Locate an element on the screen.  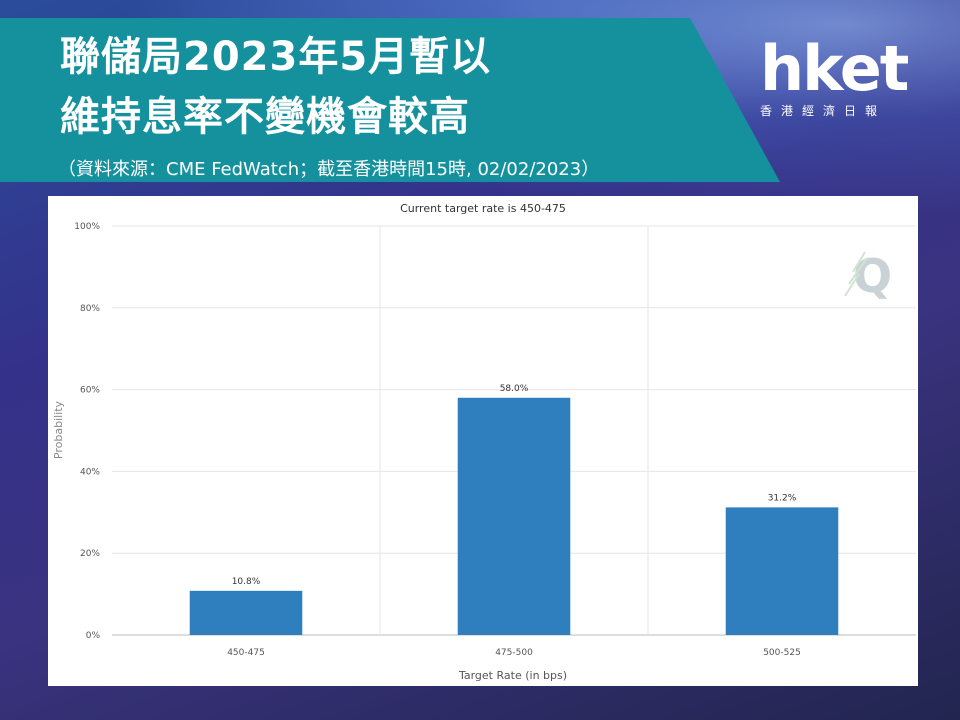
page-title-line-2: 維持息率不變機會較高 is located at coordinates (265, 117).